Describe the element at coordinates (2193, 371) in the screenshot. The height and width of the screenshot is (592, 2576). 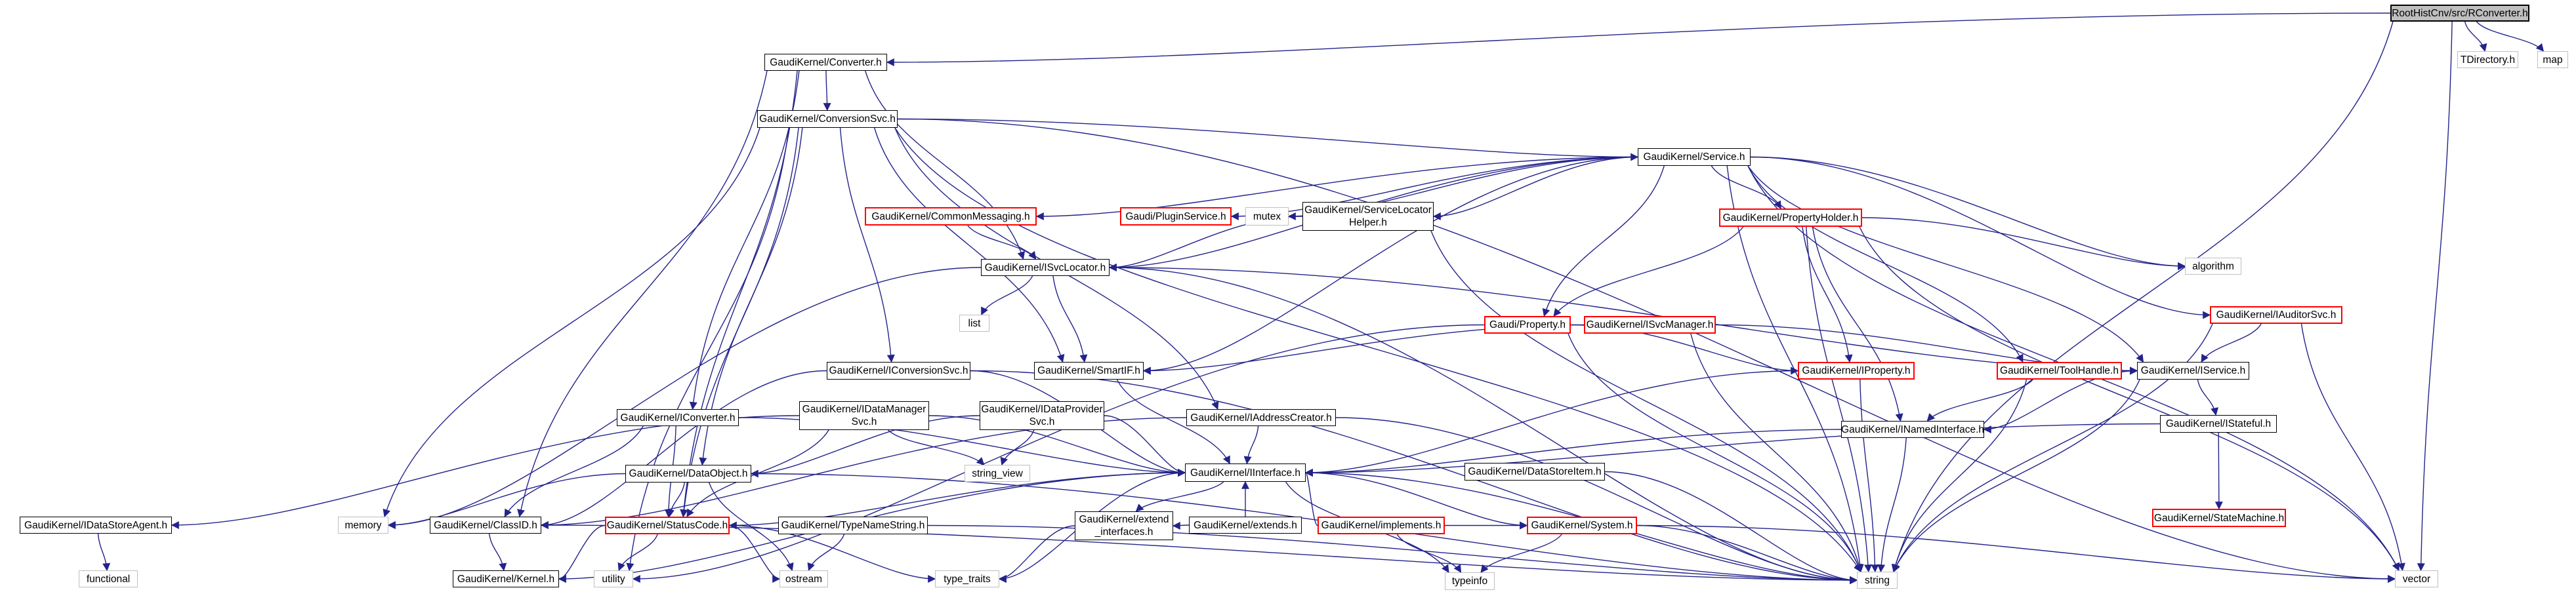
I see `graph-node-IService: GaudiKernel/IService.h` at that location.